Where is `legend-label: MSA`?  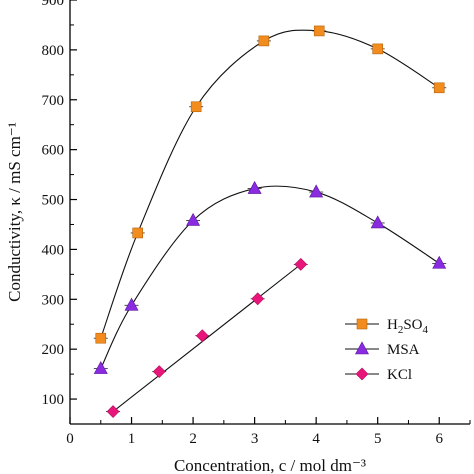
legend-label: MSA is located at coordinates (403, 350).